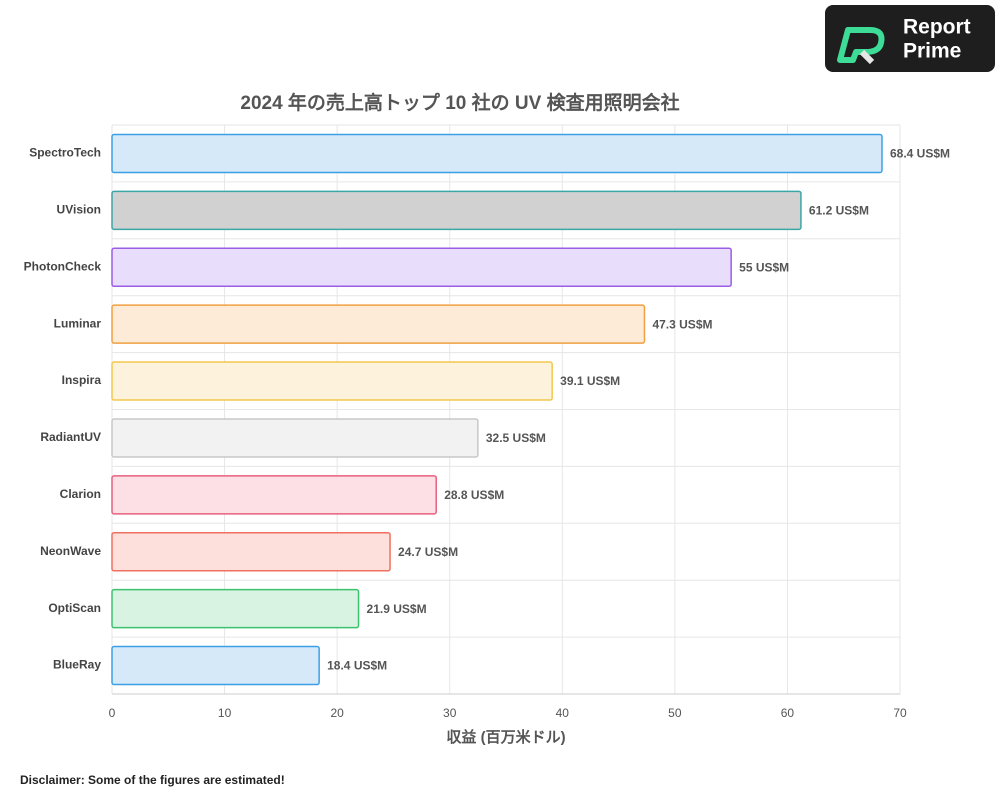 This screenshot has width=1000, height=800. I want to click on logo: Report Prime, so click(910, 38).